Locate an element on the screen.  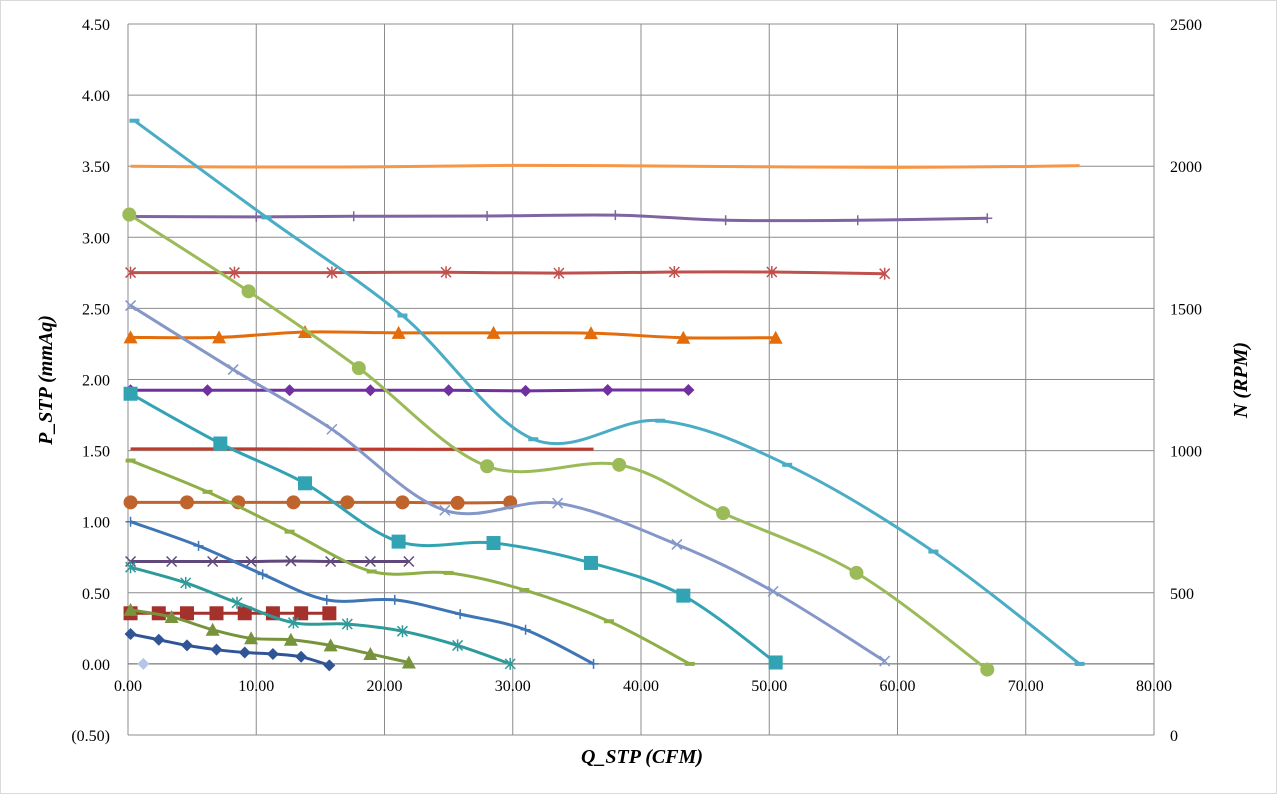
x-tick-label: 40.00 is located at coordinates (641, 686).